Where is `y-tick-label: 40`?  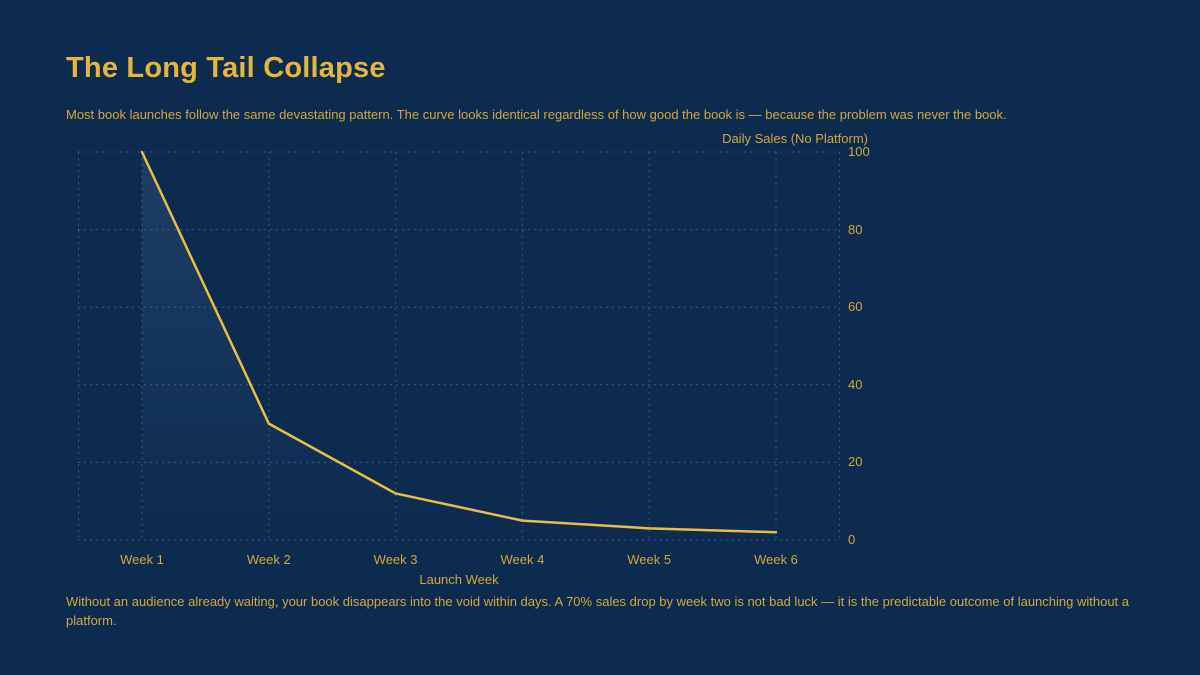
y-tick-label: 40 is located at coordinates (855, 384).